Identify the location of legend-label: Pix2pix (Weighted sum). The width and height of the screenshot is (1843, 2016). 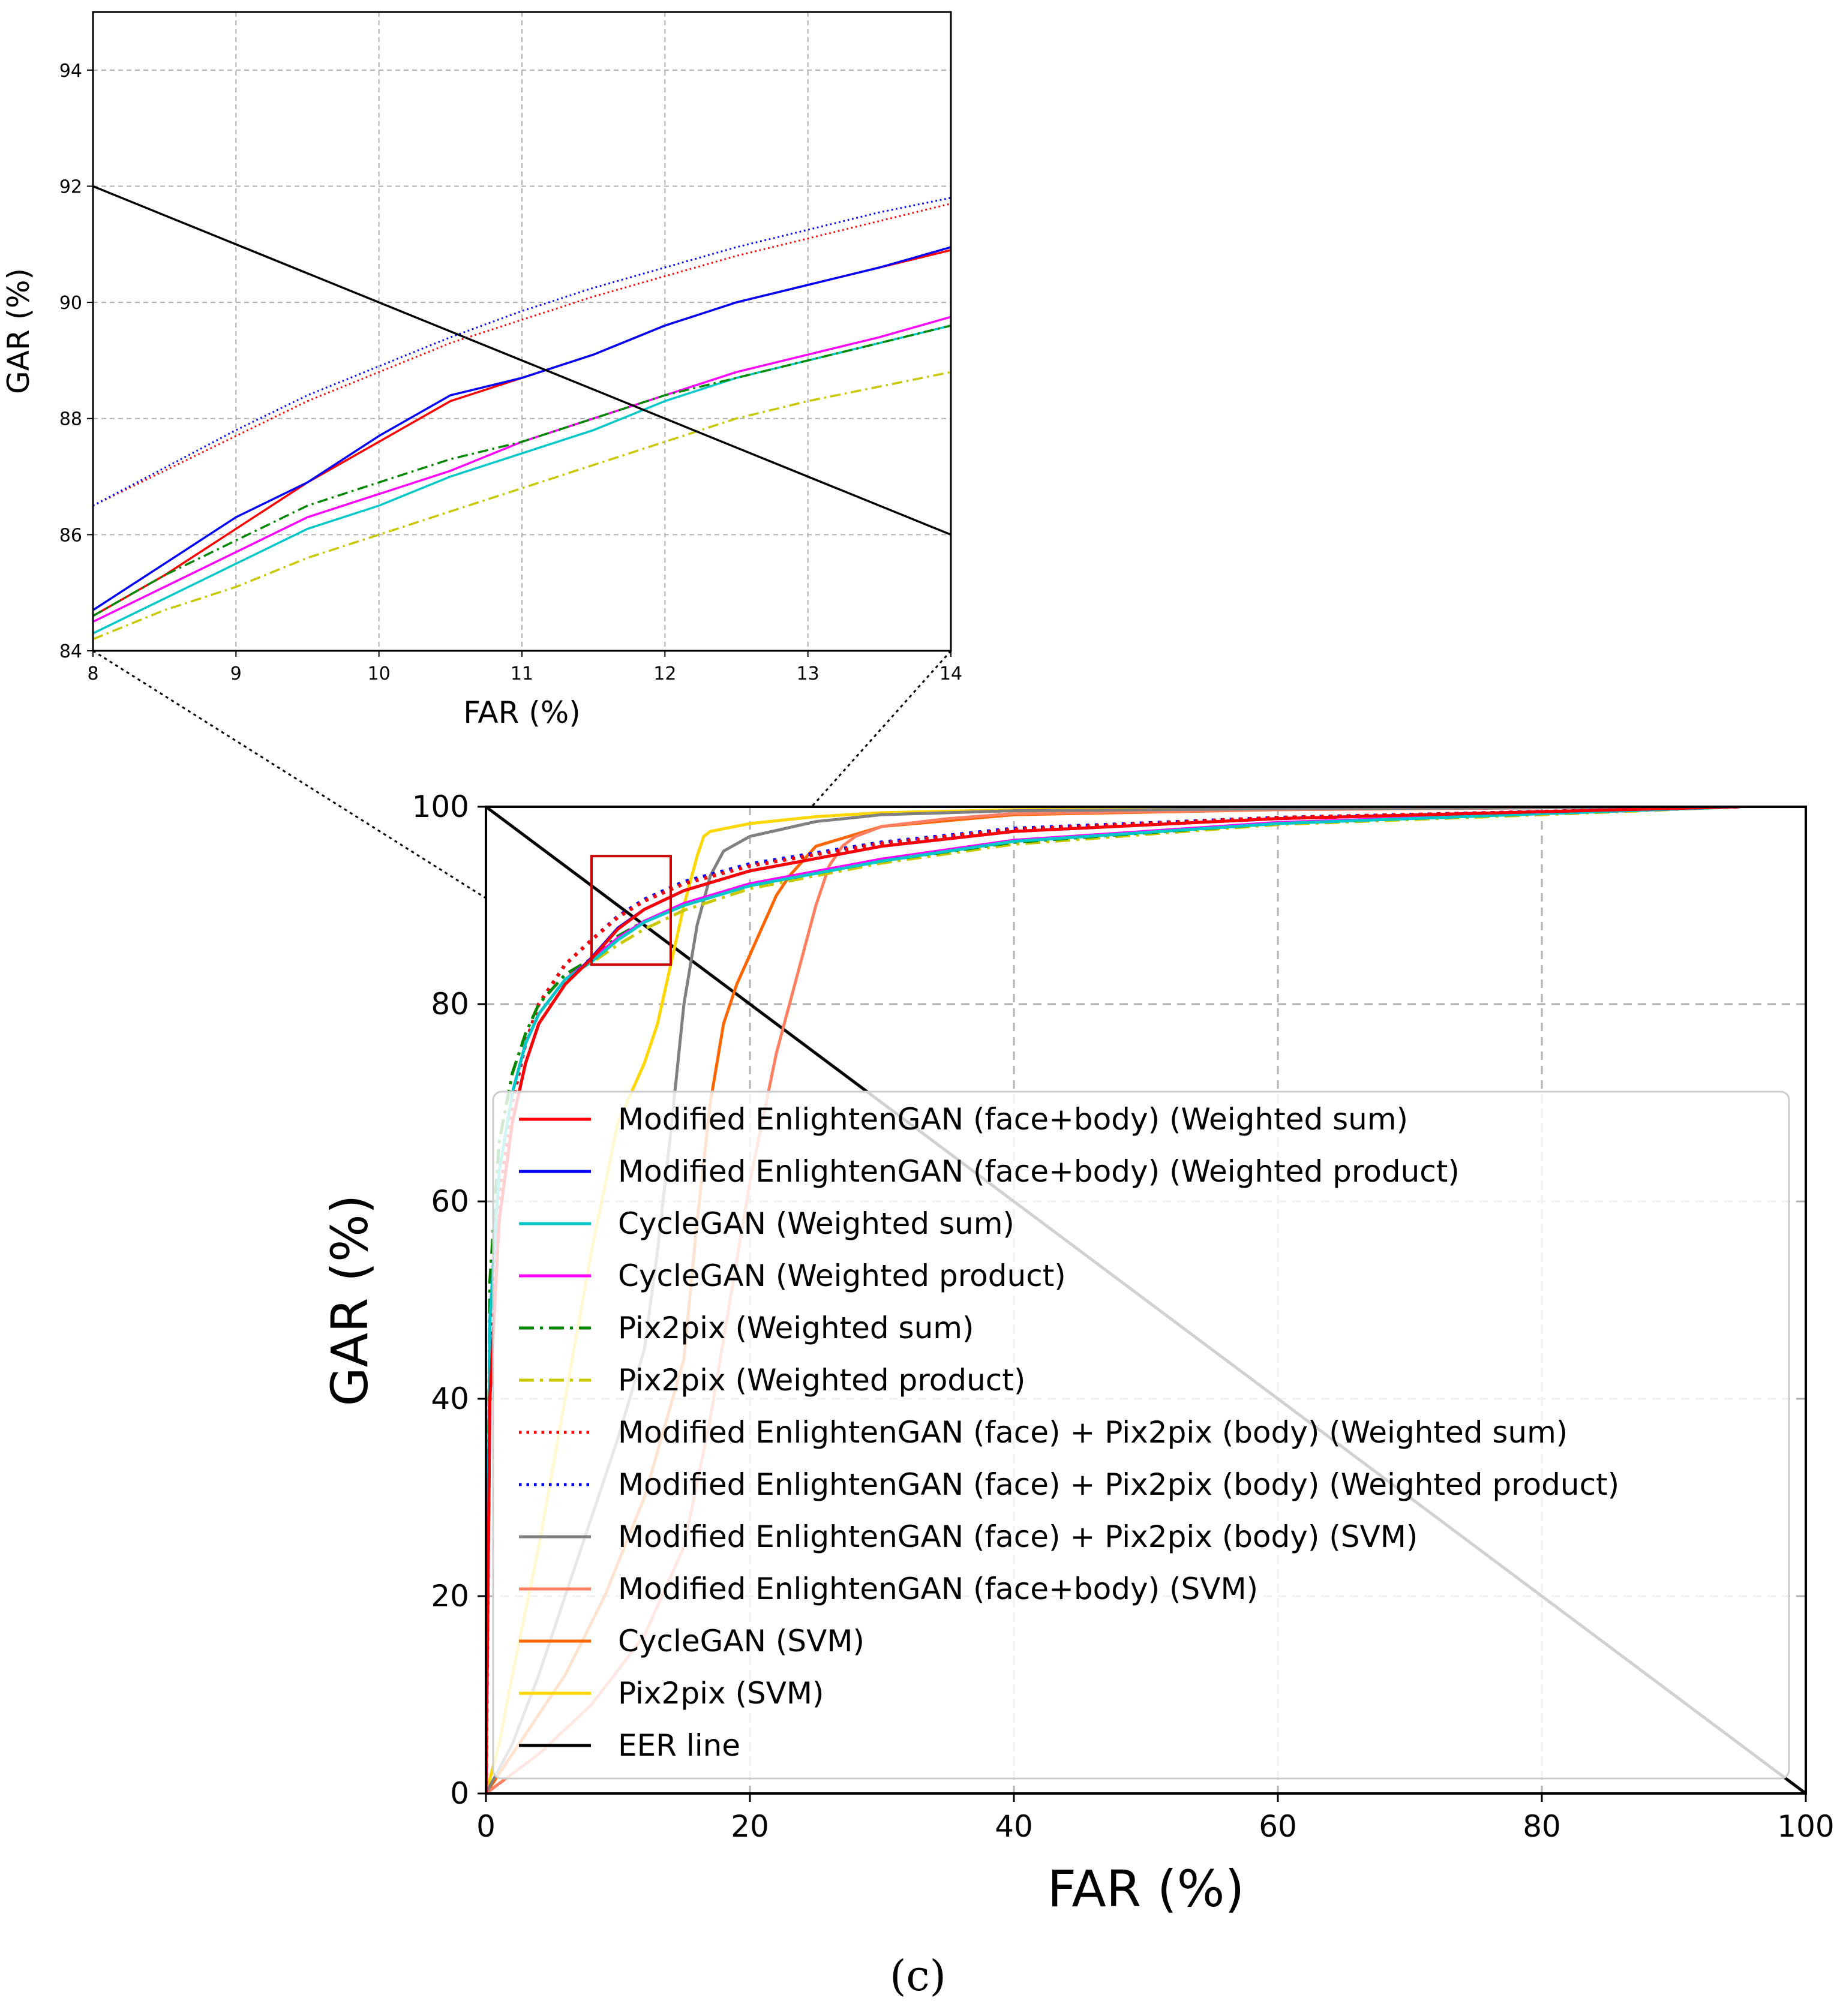
(796, 1328).